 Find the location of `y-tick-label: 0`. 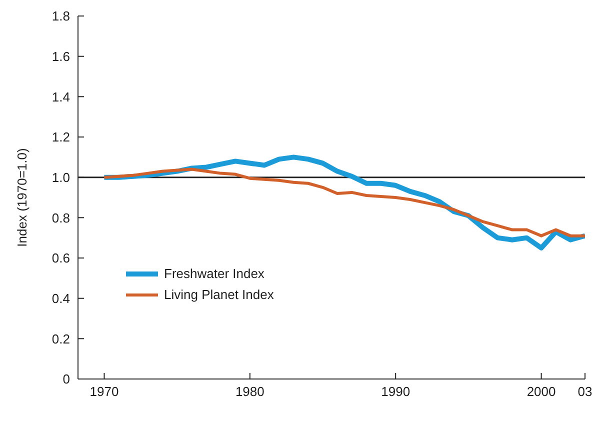

y-tick-label: 0 is located at coordinates (66, 379).